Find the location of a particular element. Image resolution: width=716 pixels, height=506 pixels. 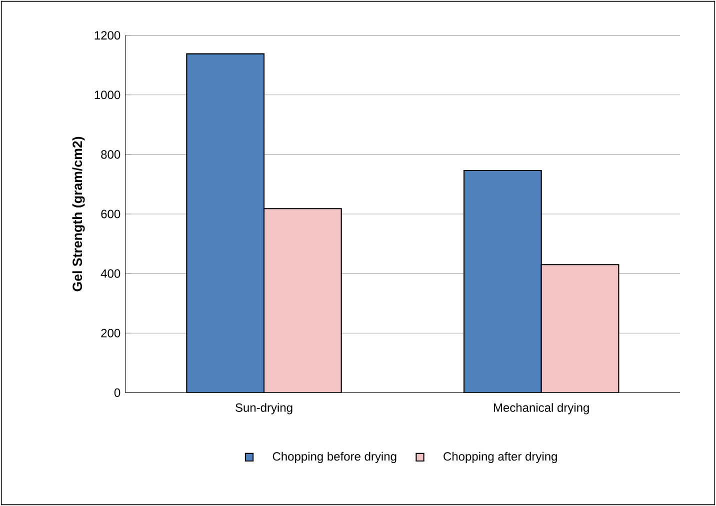

y-tick-label: 200 is located at coordinates (110, 333).